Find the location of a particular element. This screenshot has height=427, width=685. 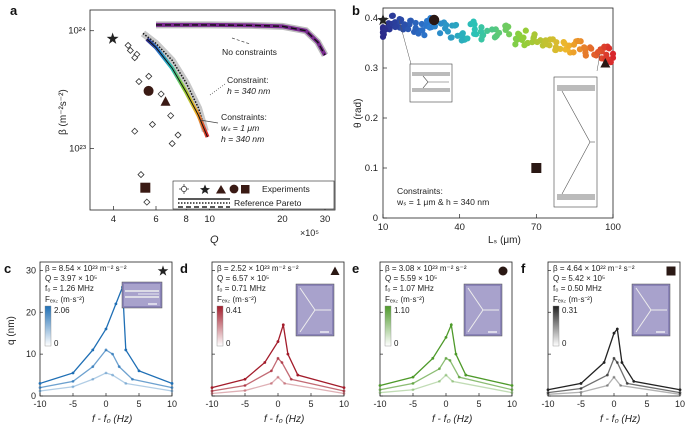

b-exp-circle is located at coordinates (434, 20).